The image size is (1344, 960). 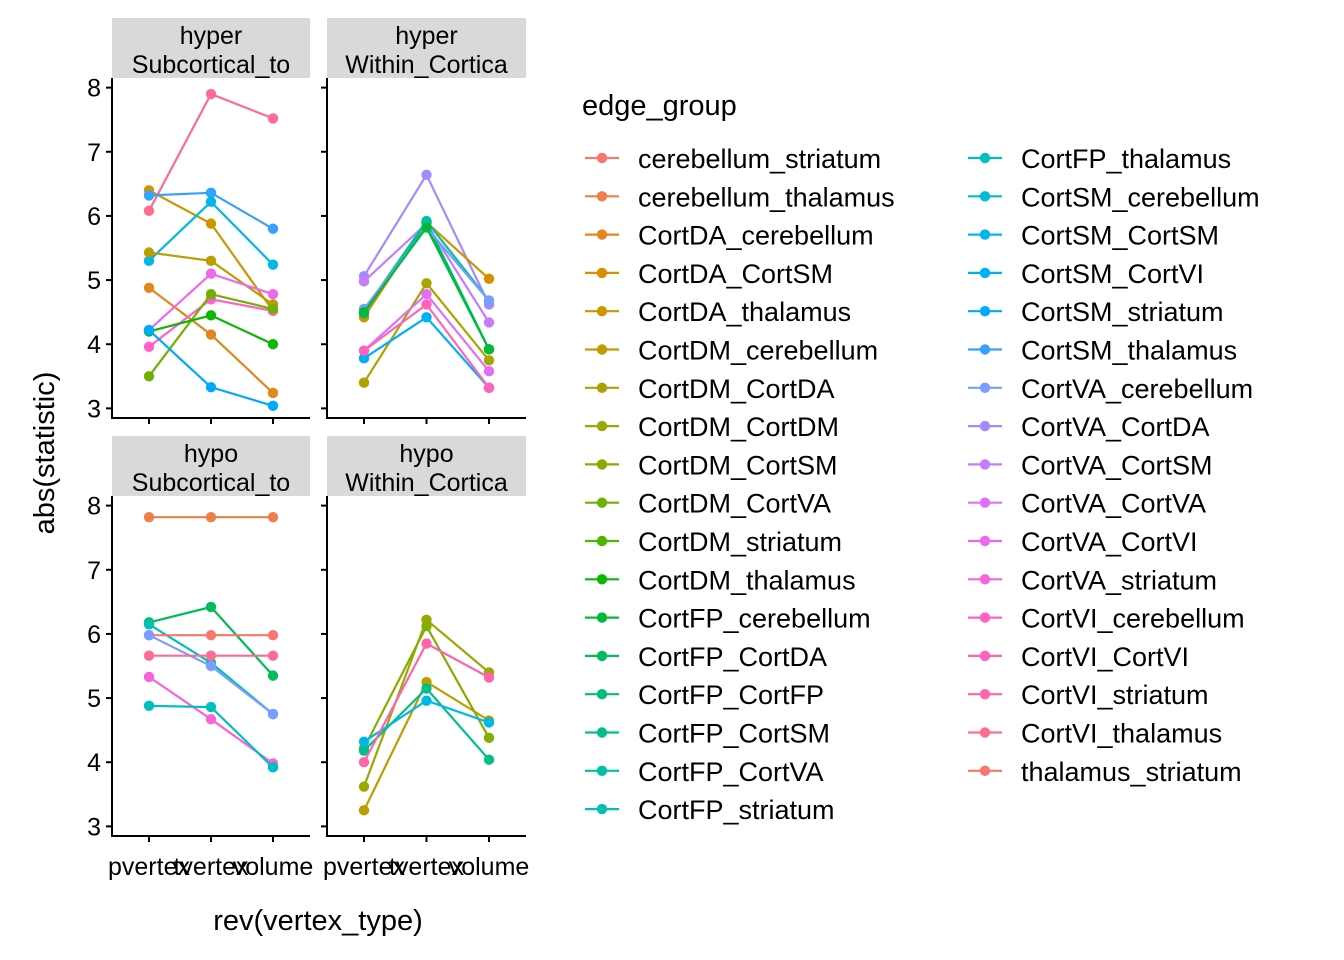 I want to click on y-tick-label: 7, so click(x=94, y=571).